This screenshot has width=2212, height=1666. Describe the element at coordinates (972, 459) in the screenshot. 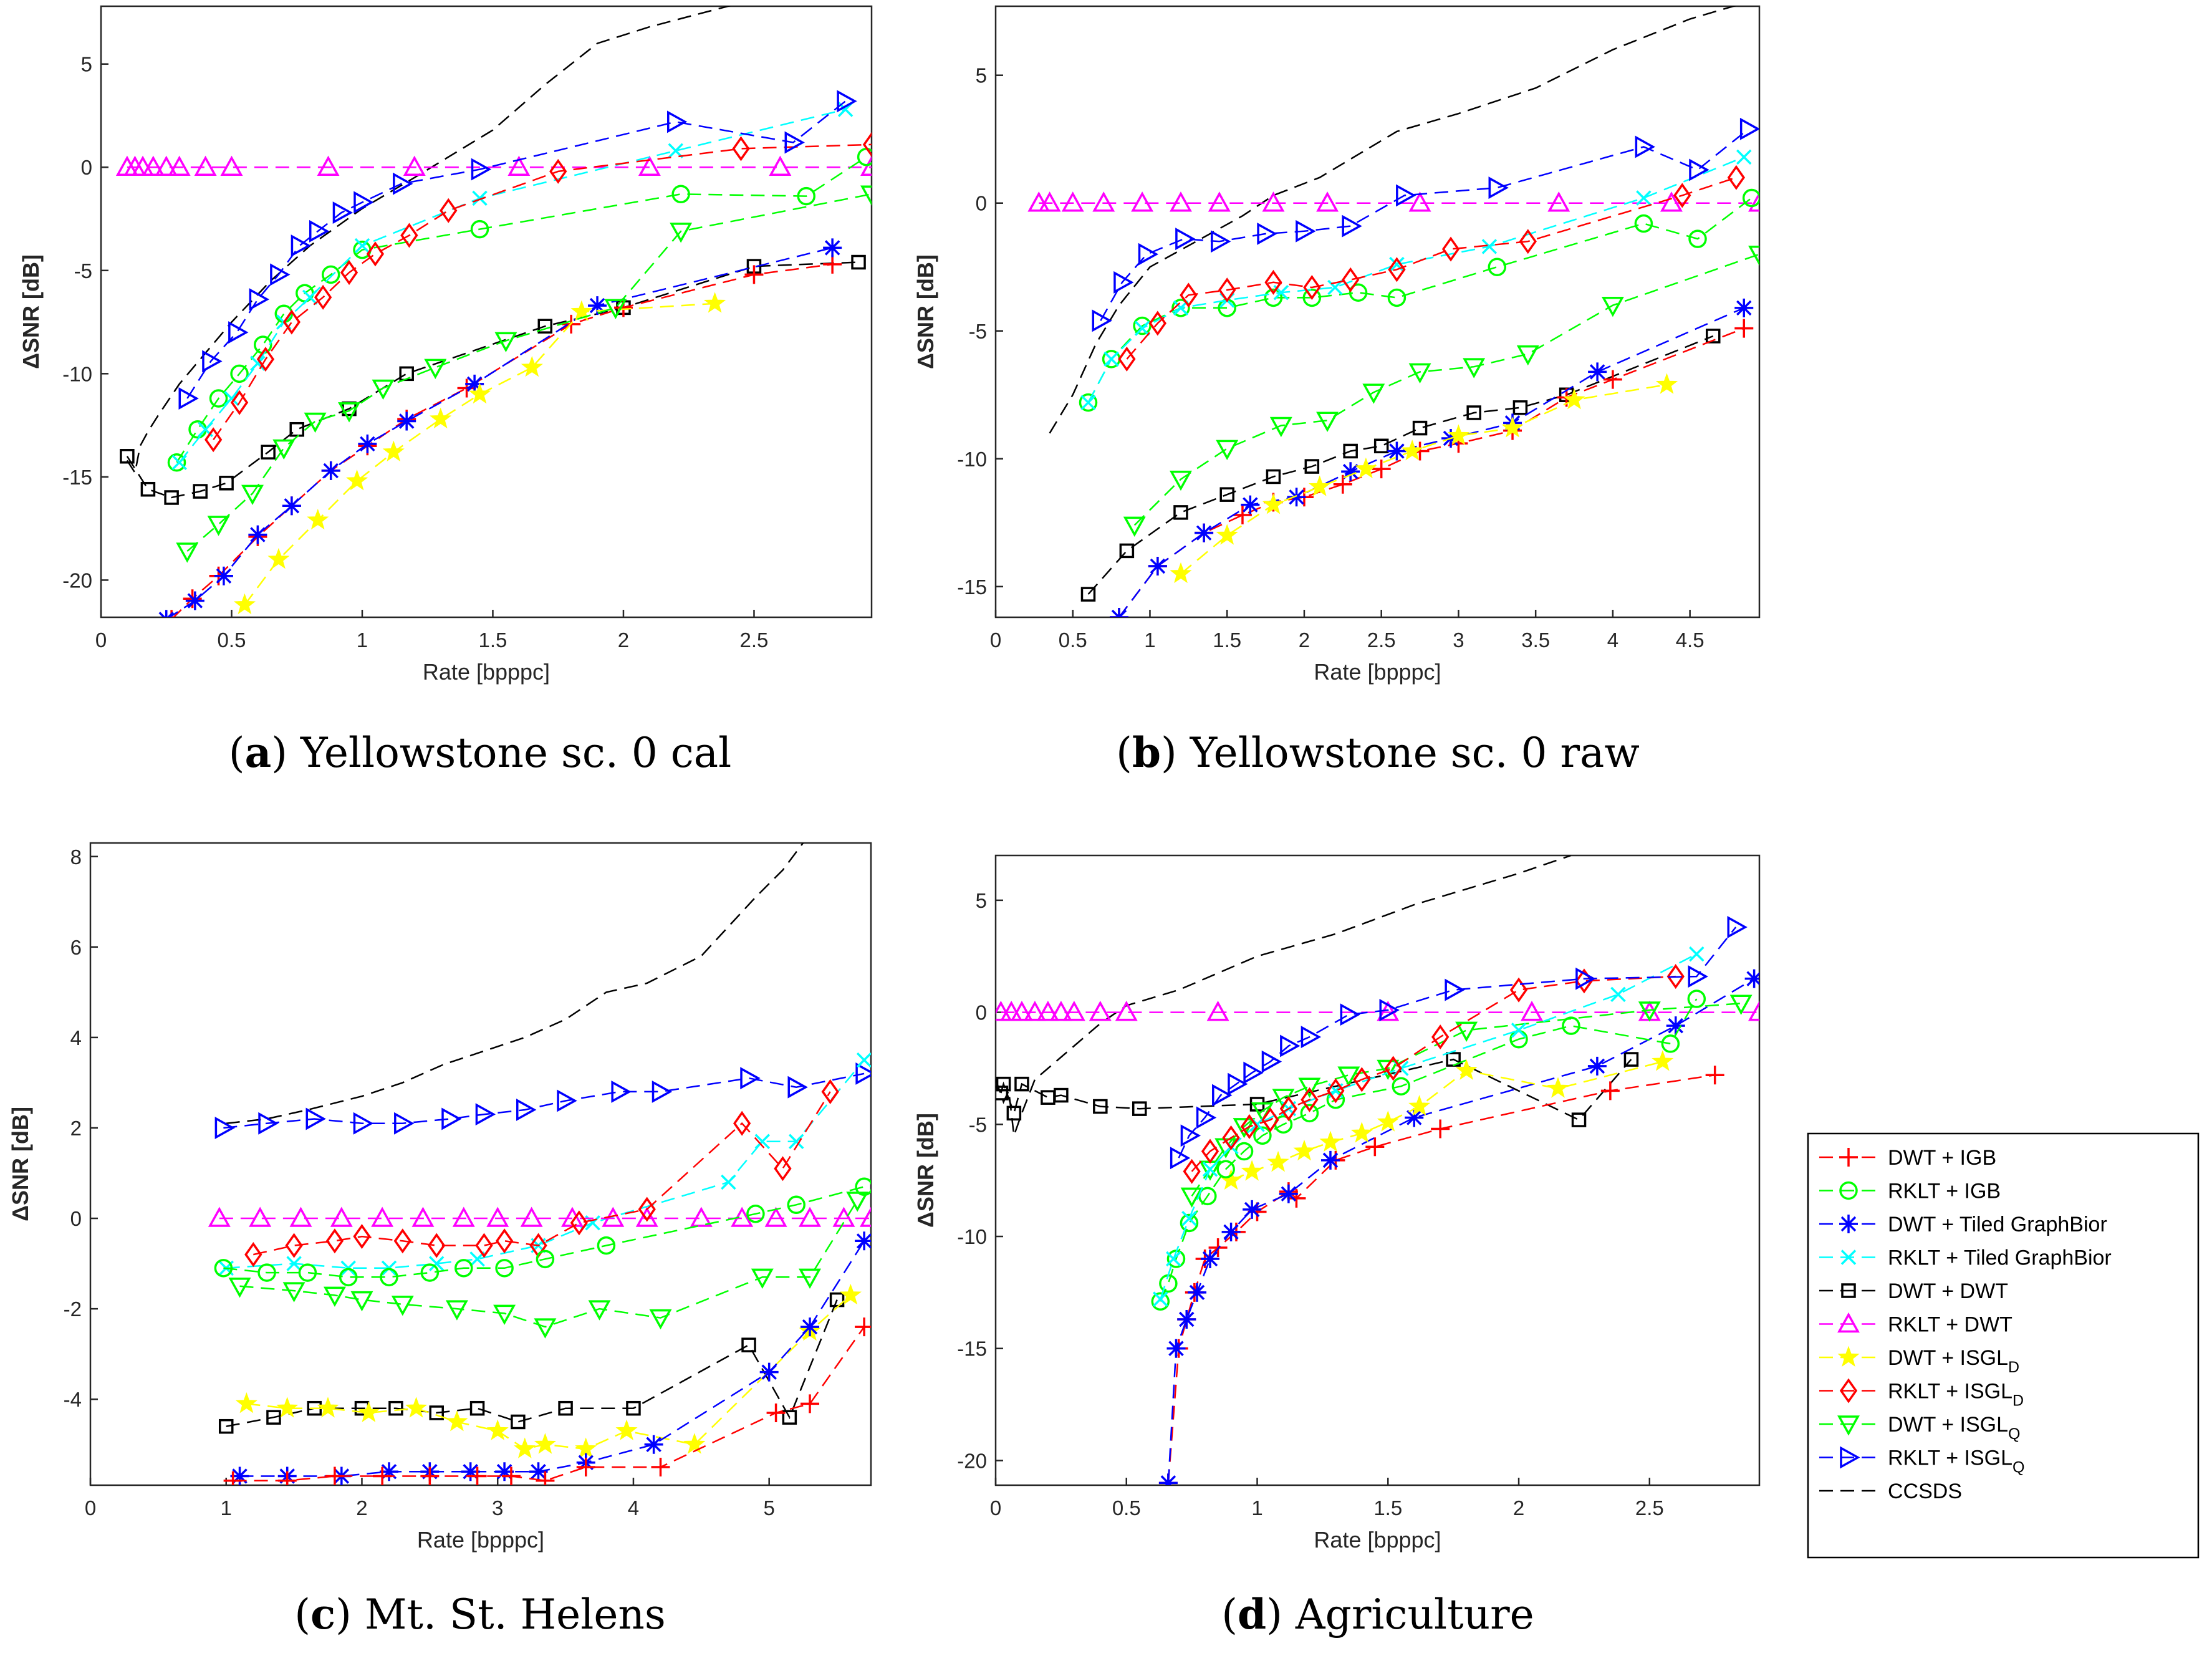

I see `y-tick-label: -10` at that location.